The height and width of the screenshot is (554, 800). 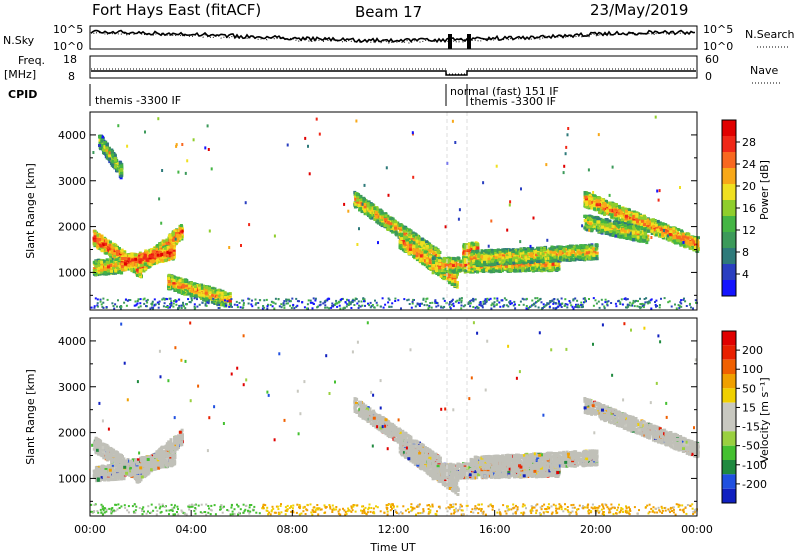 I want to click on nsky-series, so click(x=392, y=36).